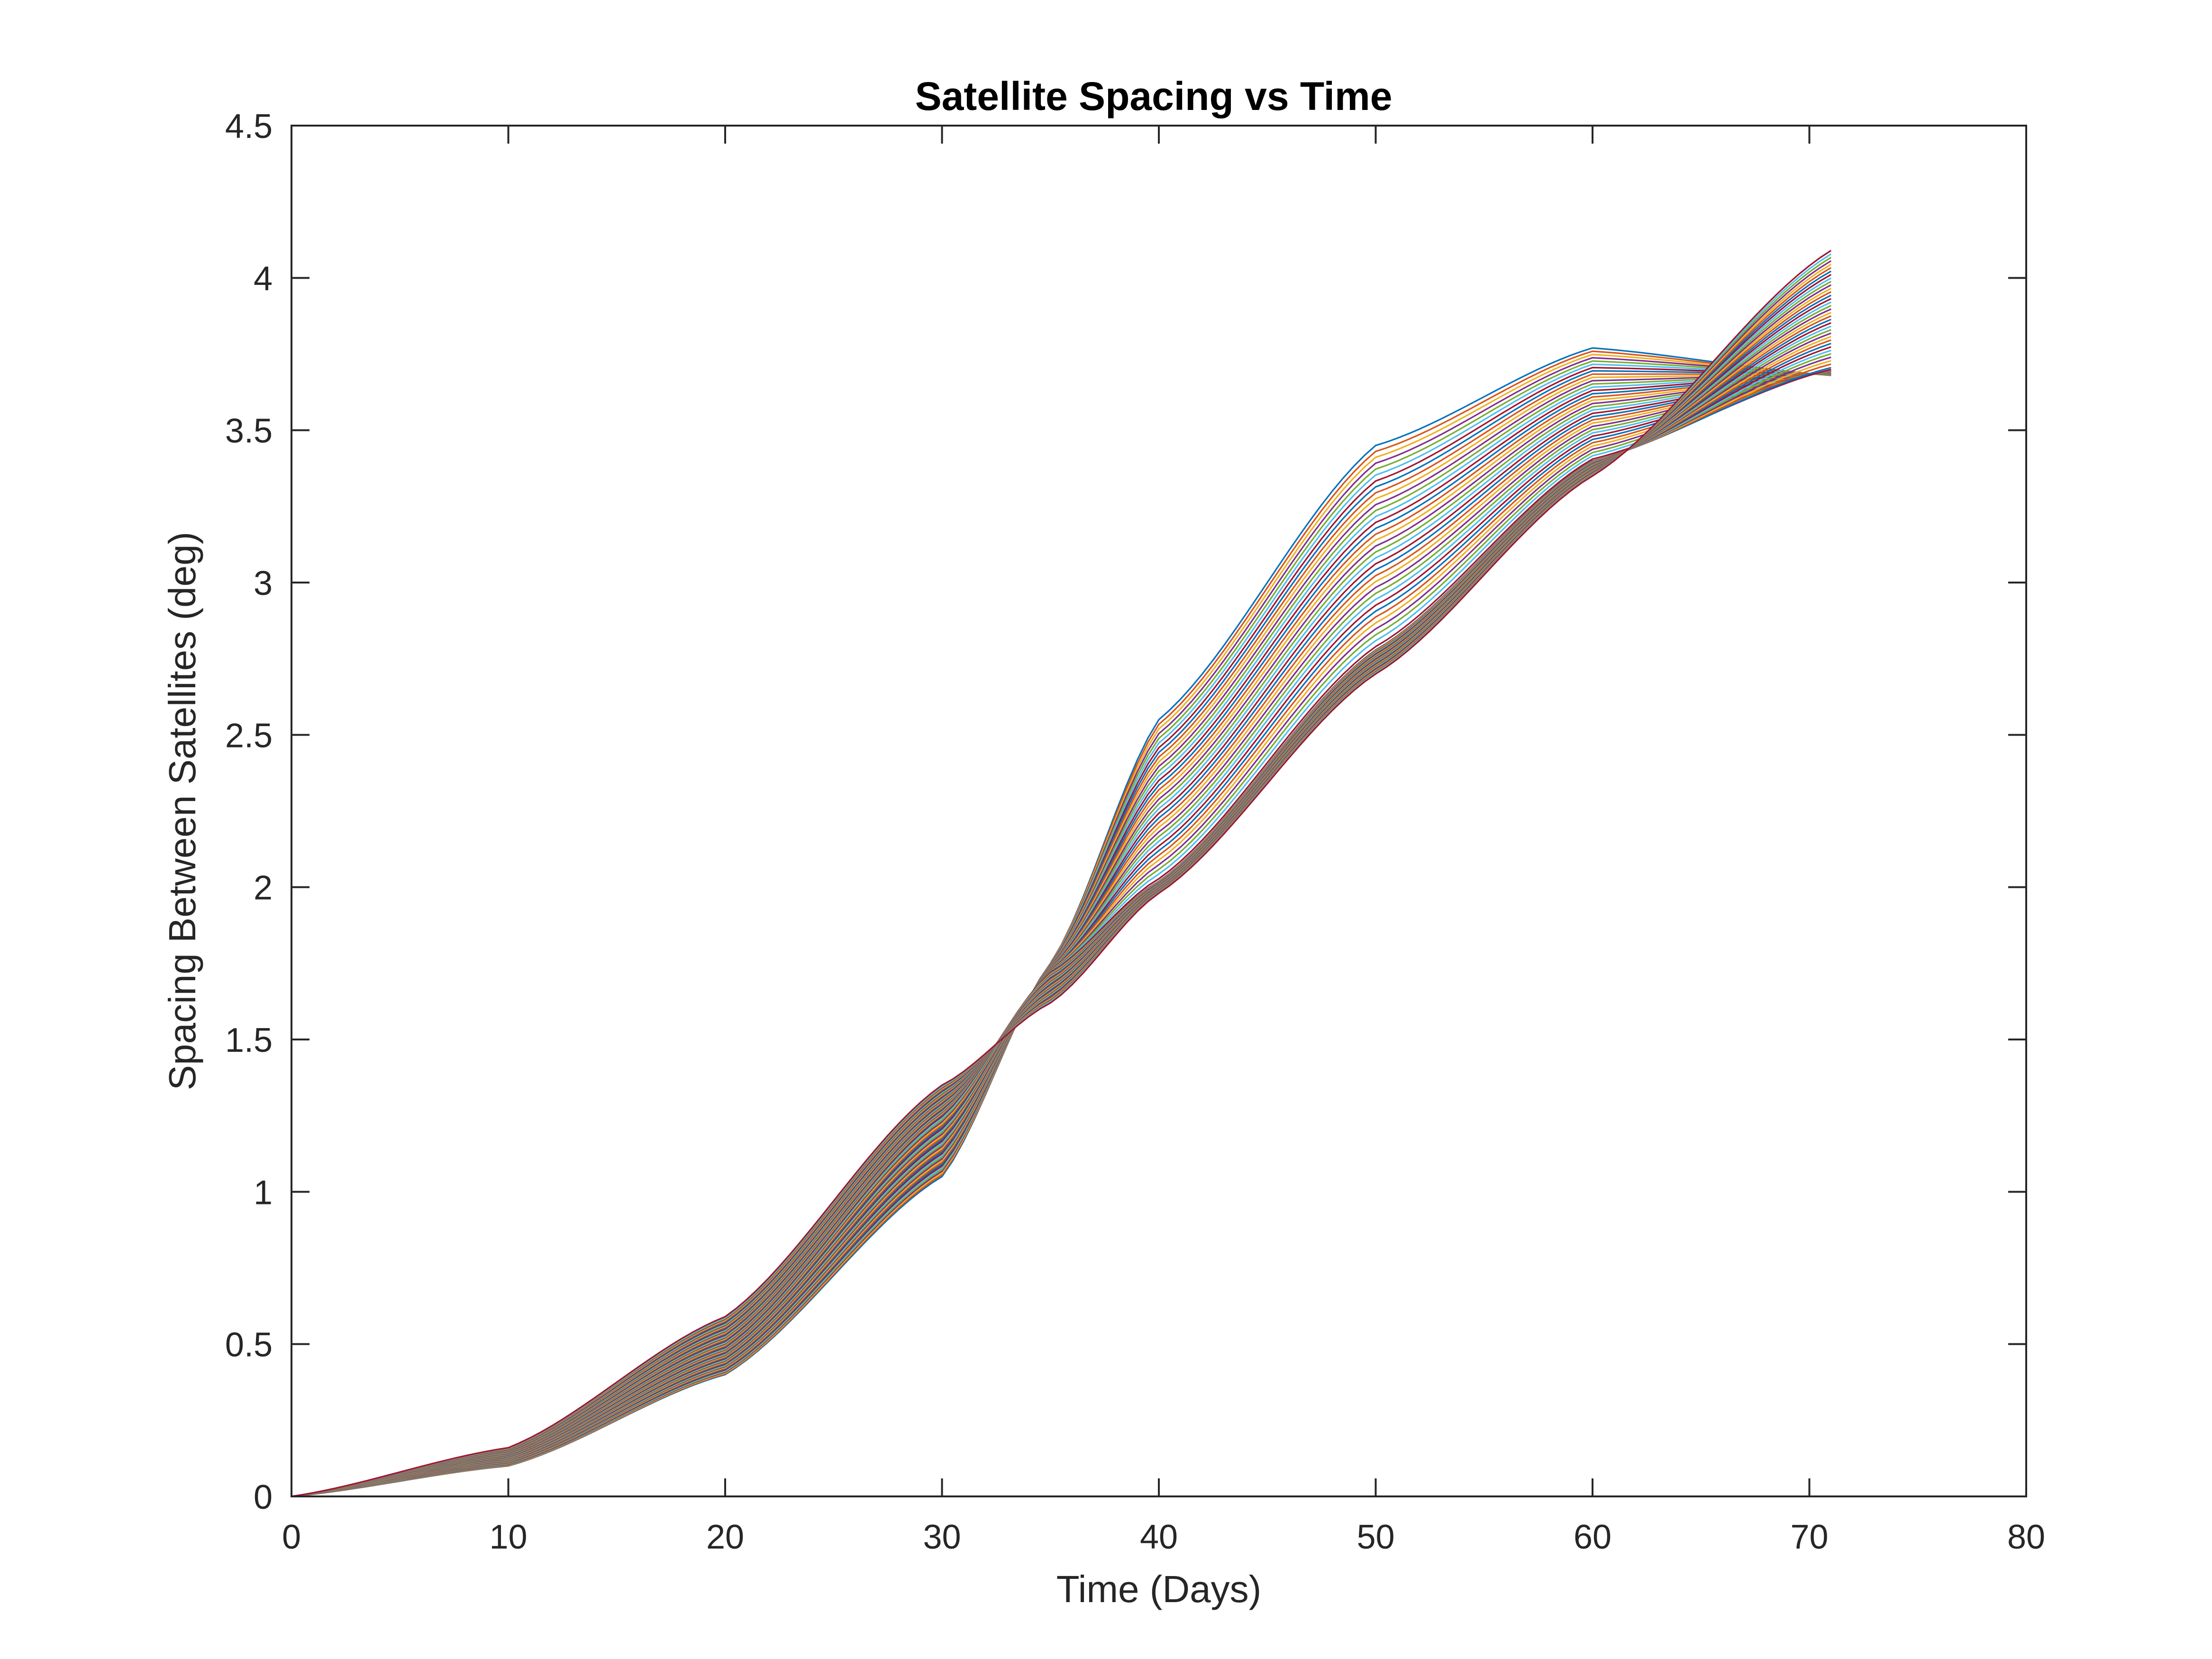 This screenshot has height=1659, width=2212. Describe the element at coordinates (263, 888) in the screenshot. I see `y-tick-label: 2` at that location.